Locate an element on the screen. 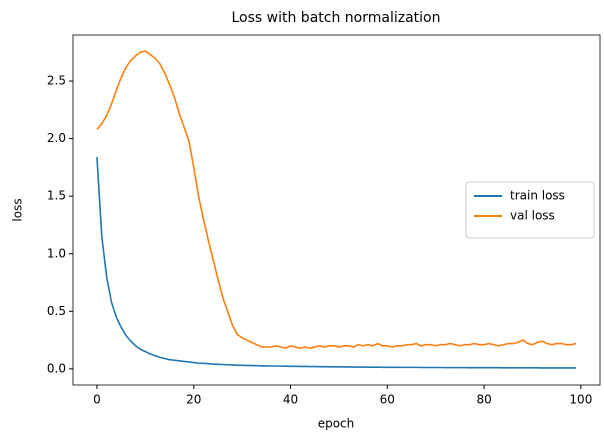 The image size is (604, 436). x-tick-label: 60 is located at coordinates (387, 400).